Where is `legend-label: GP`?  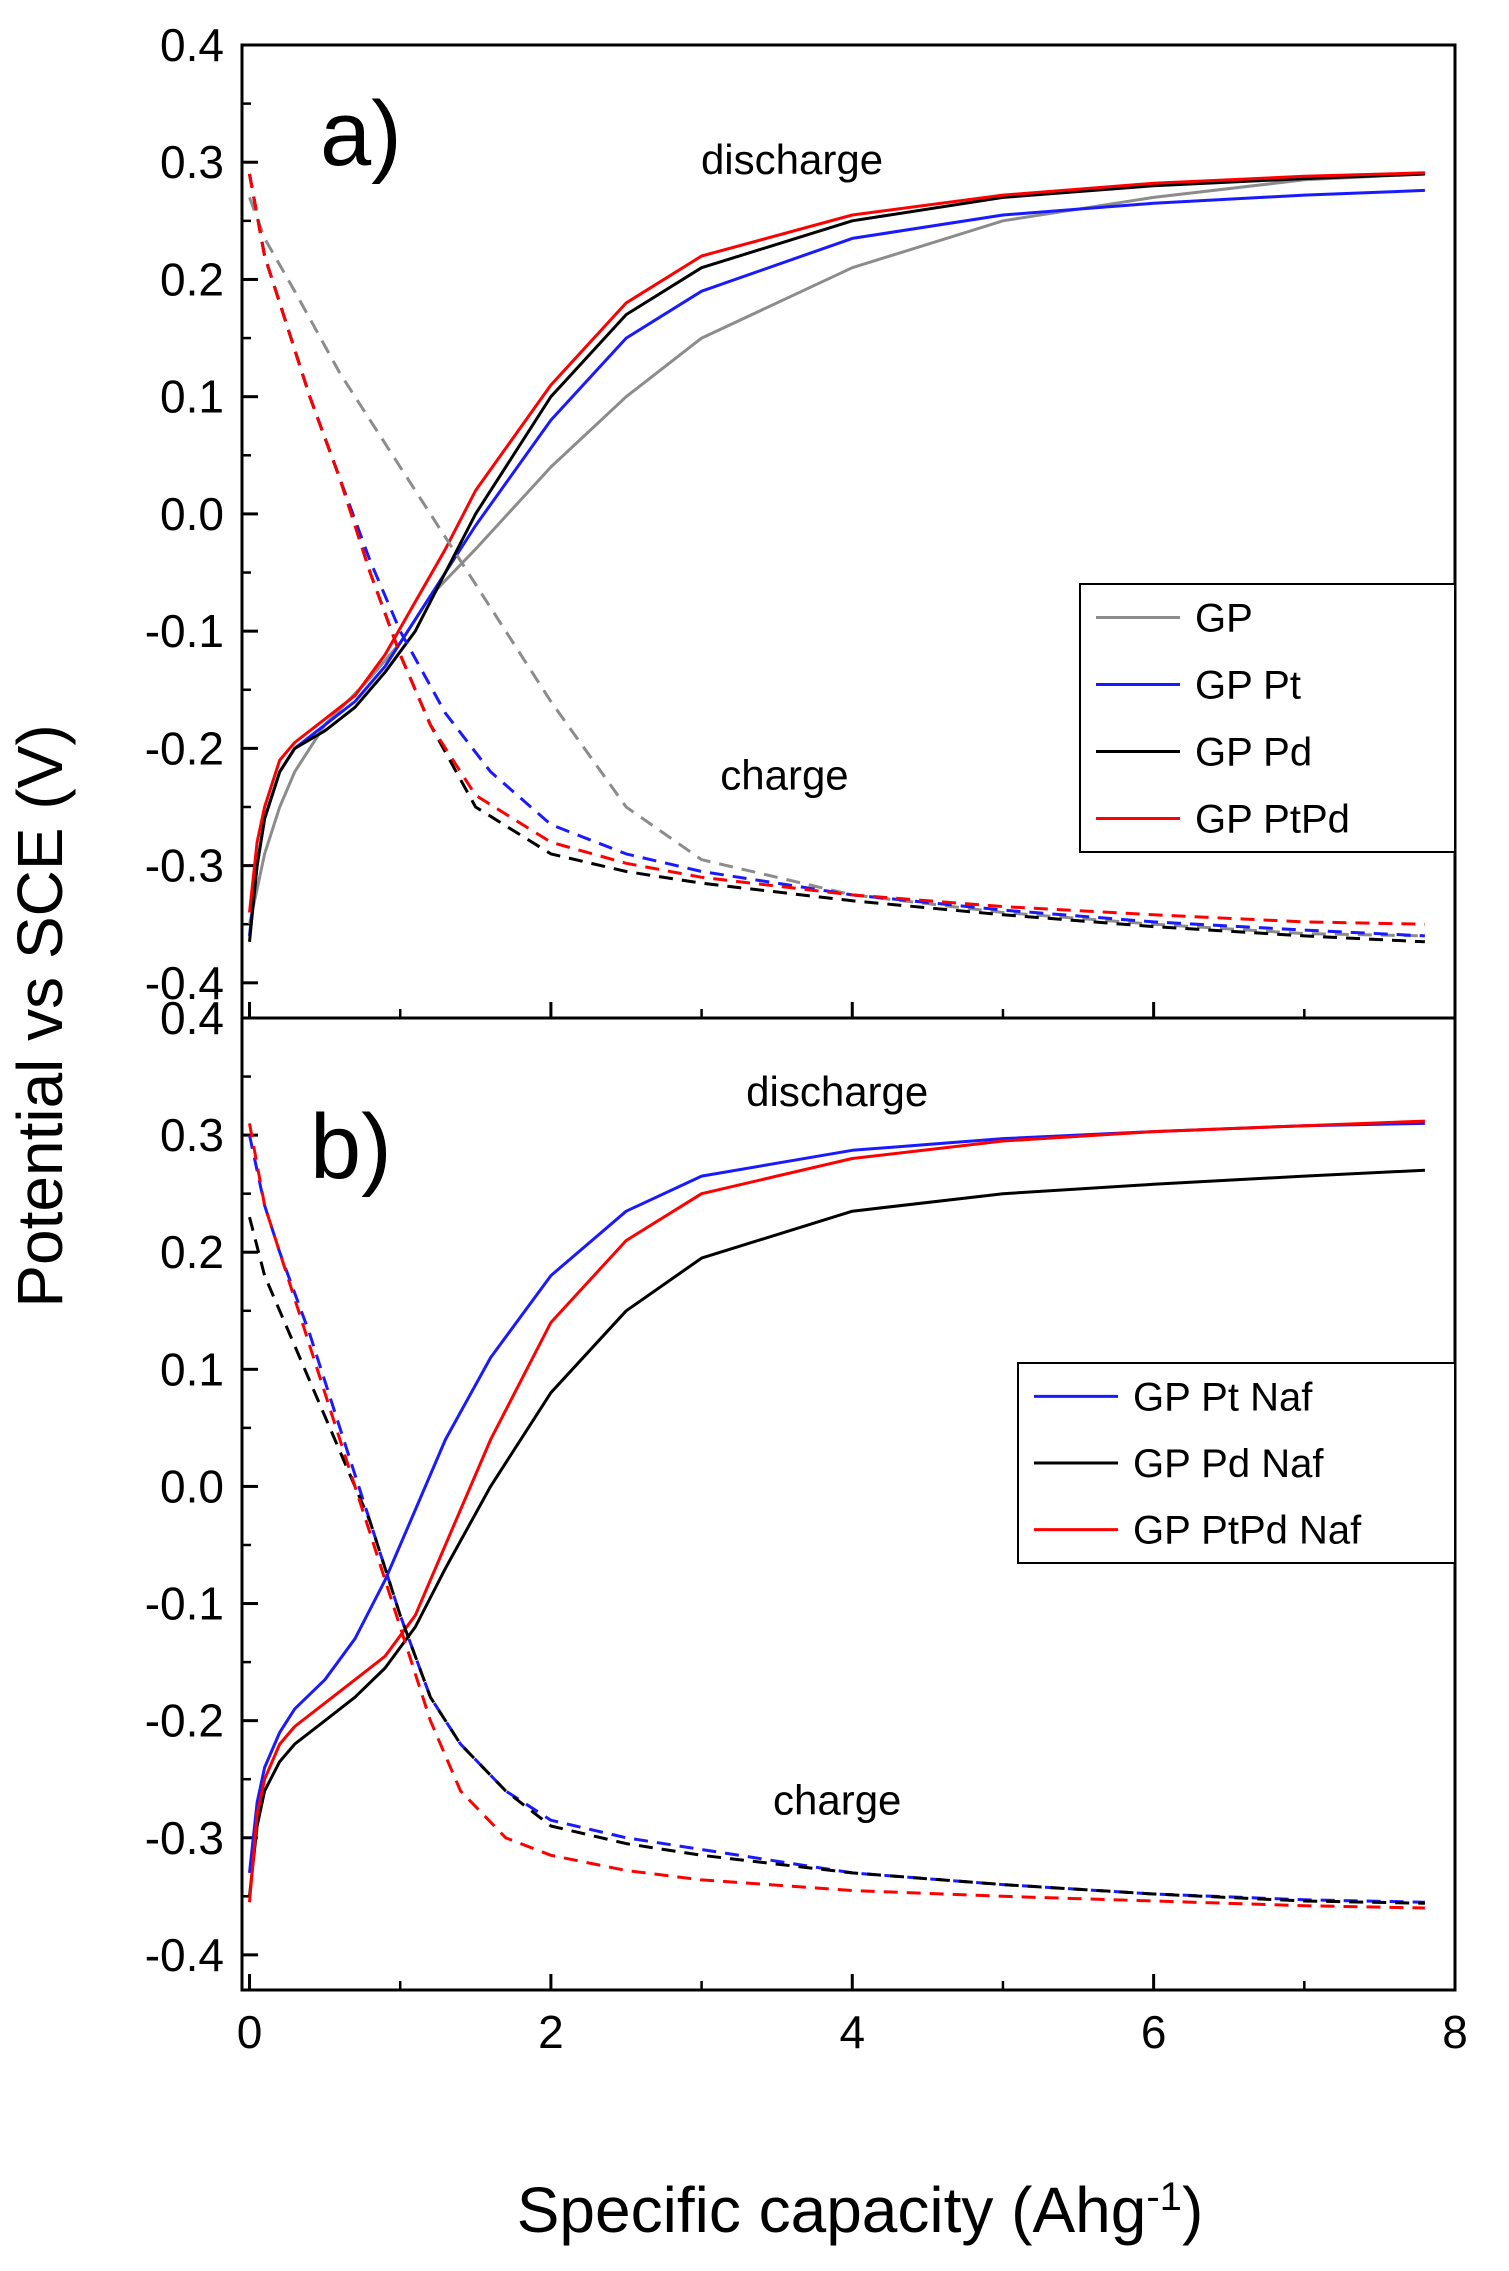
legend-label: GP is located at coordinates (1224, 619).